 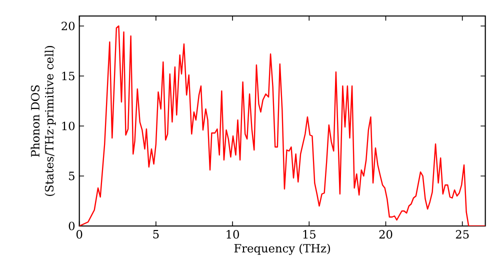 What do you see at coordinates (232, 234) in the screenshot?
I see `x-tick-label: 10` at bounding box center [232, 234].